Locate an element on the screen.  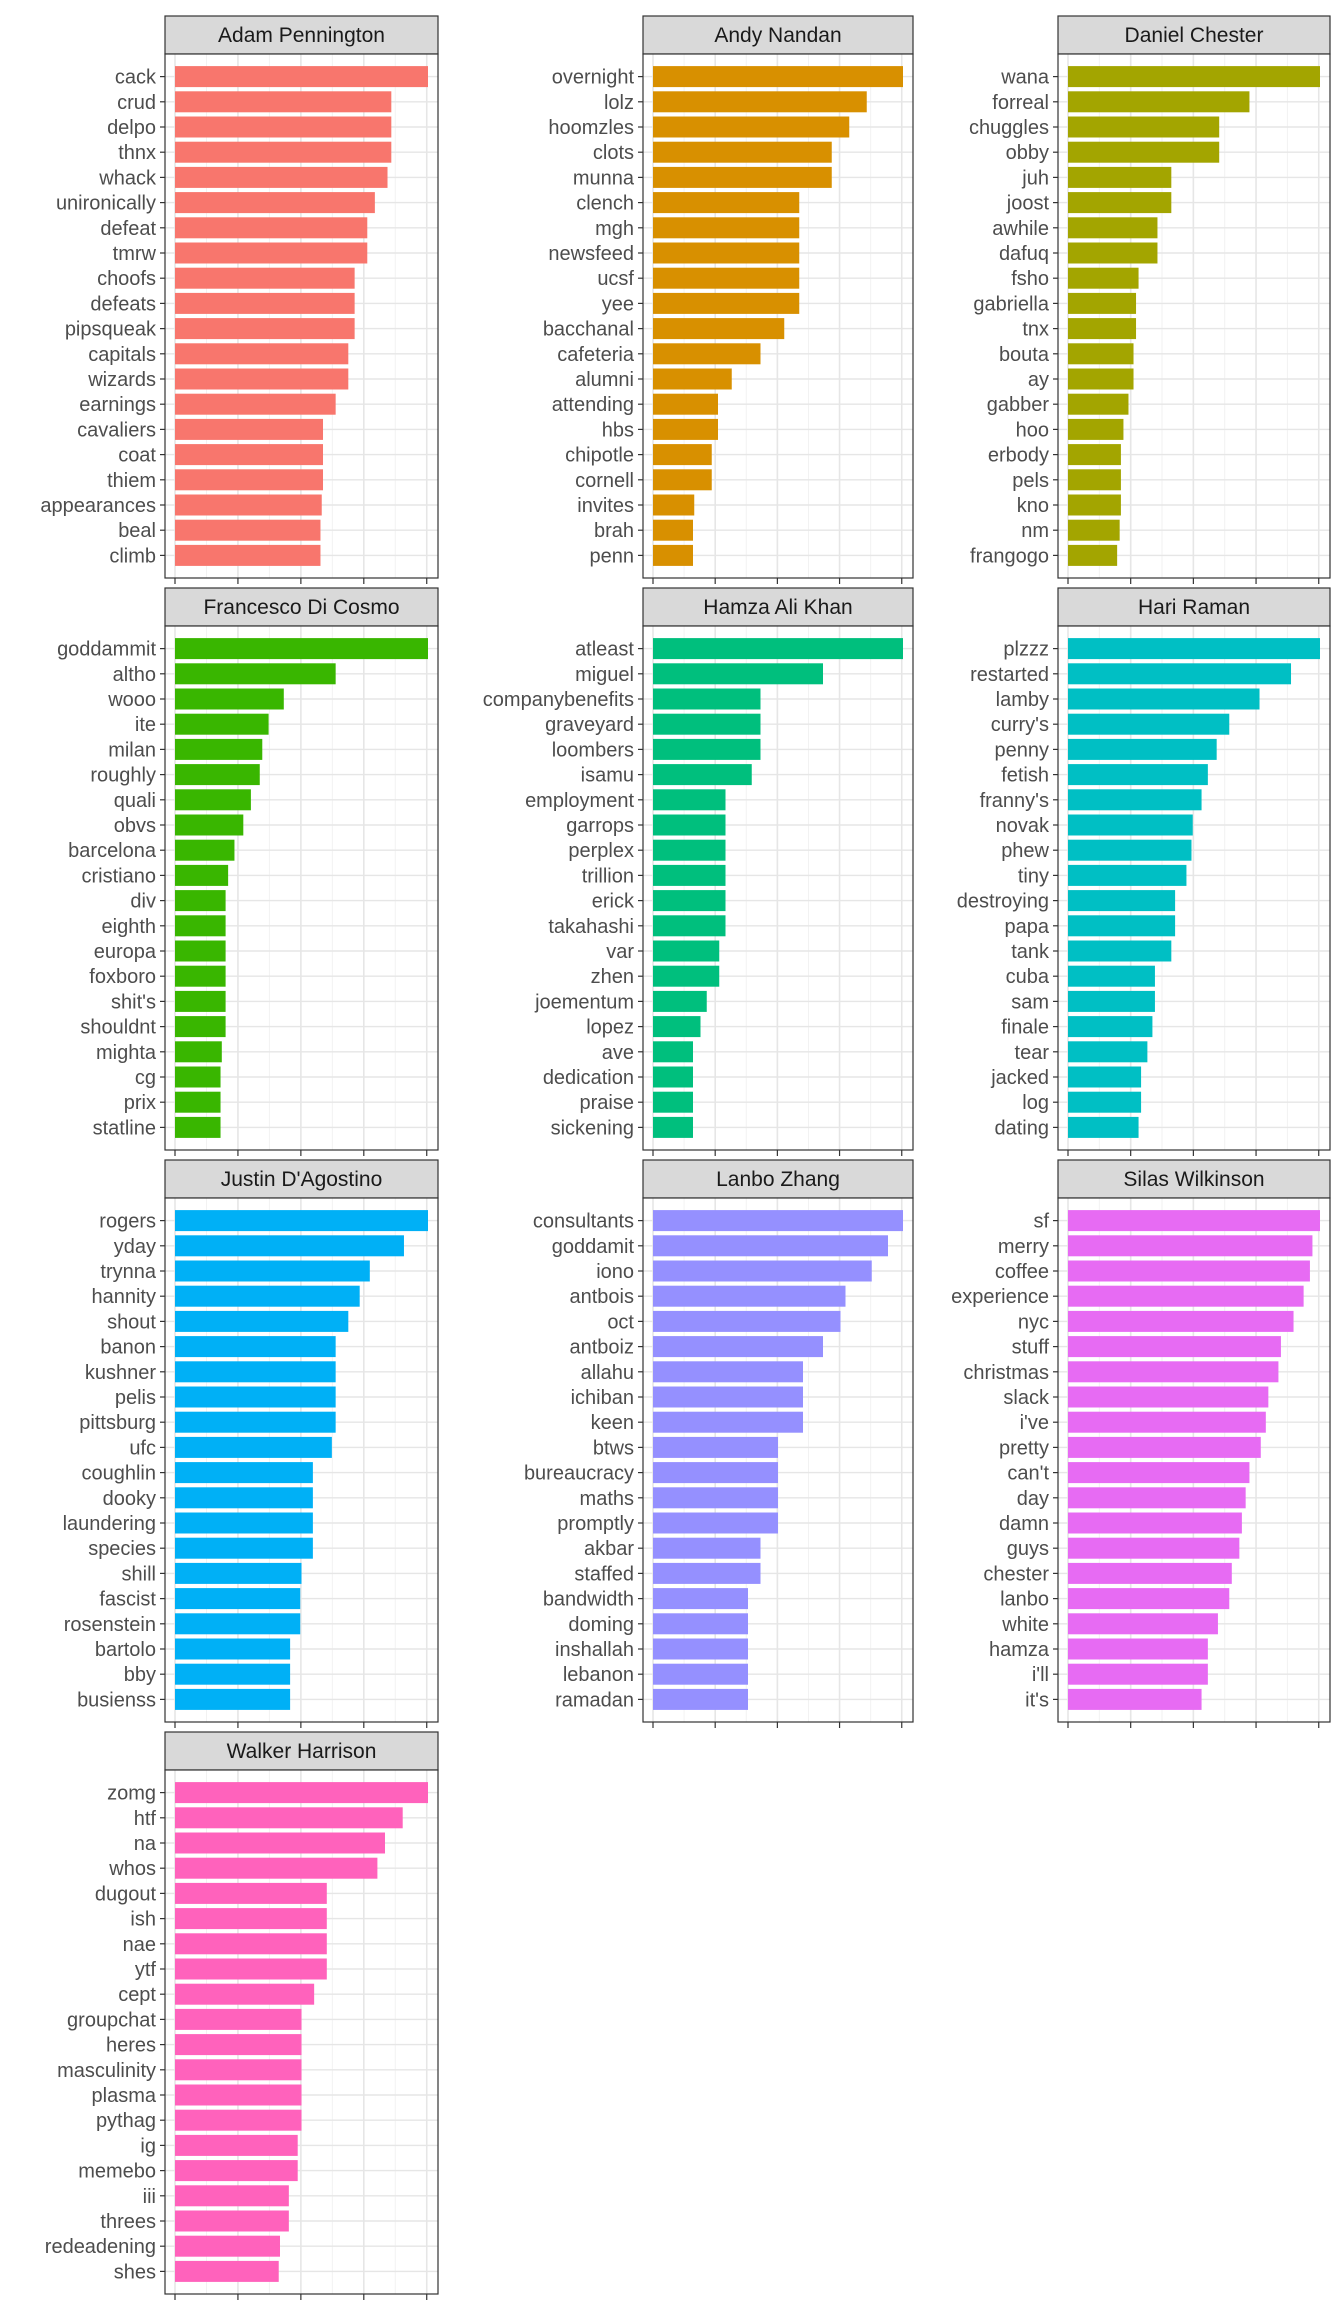
category-label: climb is located at coordinates (132, 556).